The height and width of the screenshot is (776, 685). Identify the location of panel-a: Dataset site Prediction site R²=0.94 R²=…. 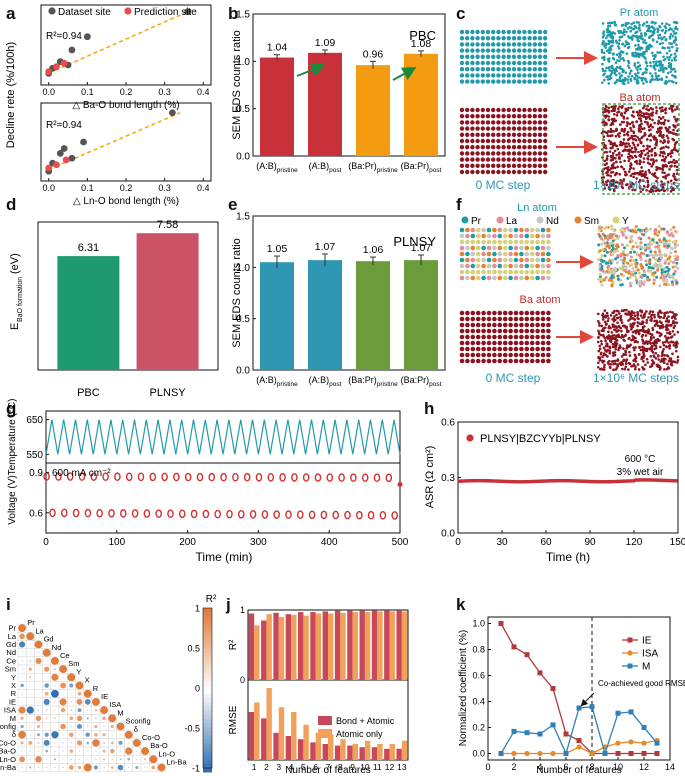
(108, 105).